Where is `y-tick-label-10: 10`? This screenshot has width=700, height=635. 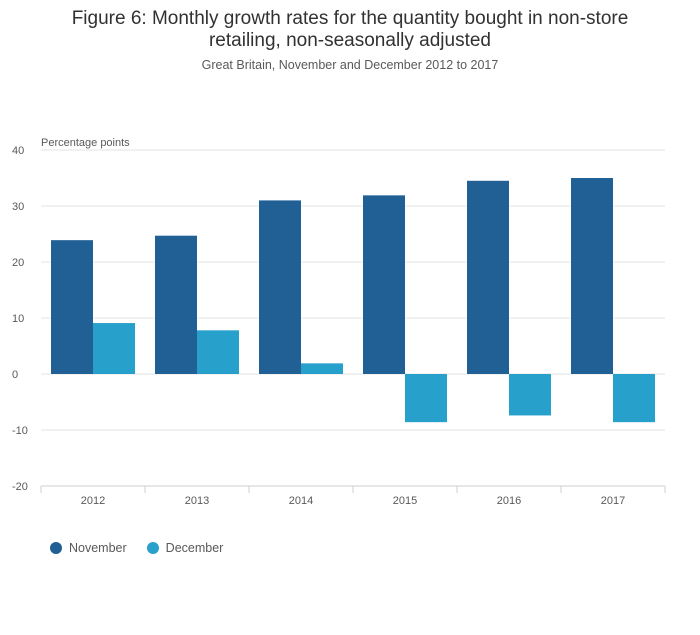
y-tick-label-10: 10 is located at coordinates (18, 319).